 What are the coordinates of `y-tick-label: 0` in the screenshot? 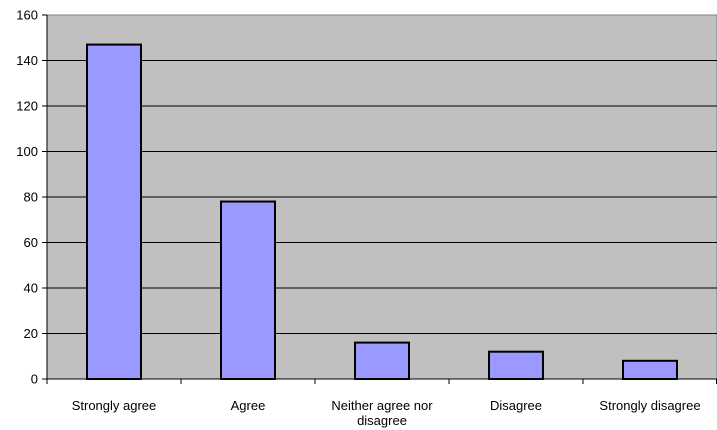 It's located at (34, 379).